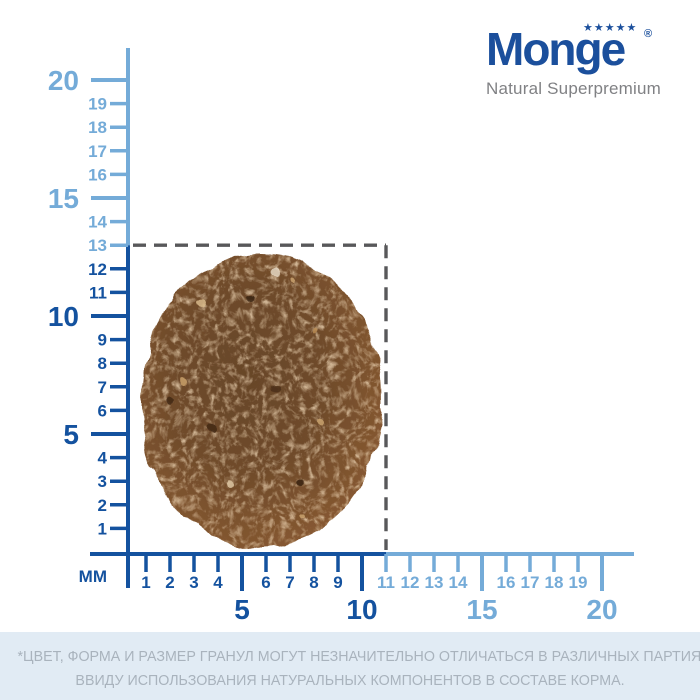  What do you see at coordinates (63, 198) in the screenshot?
I see `y-tick-label: 15` at bounding box center [63, 198].